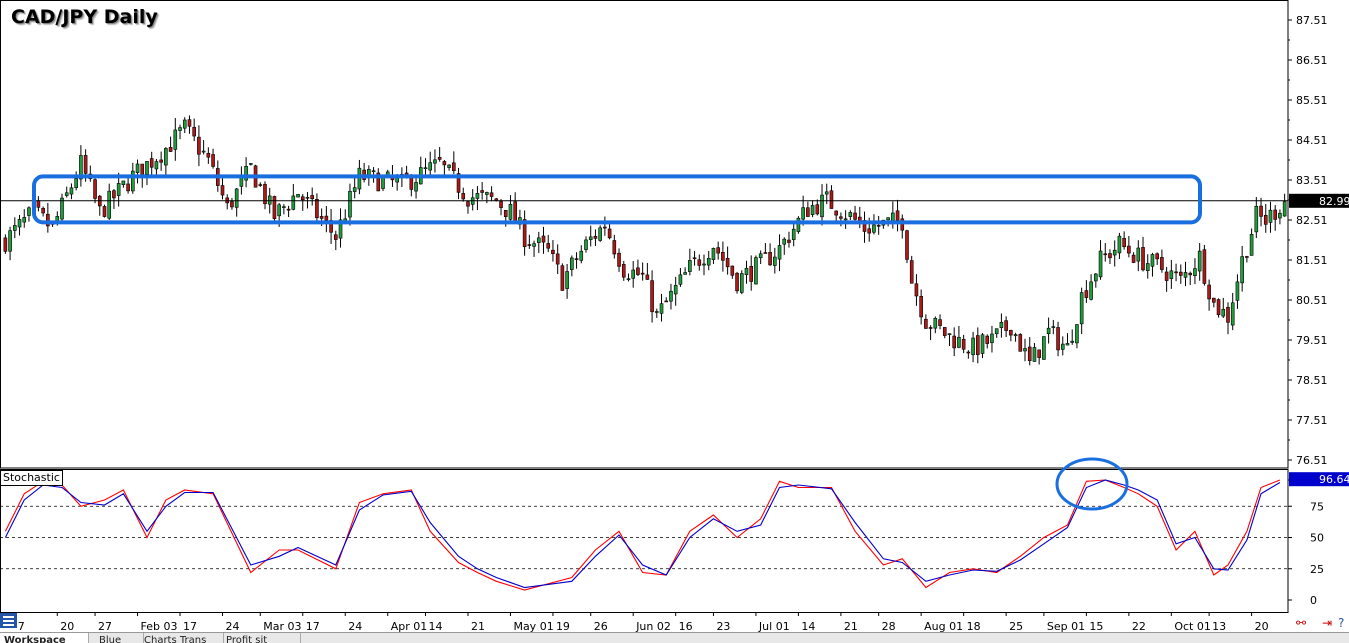 This screenshot has width=1349, height=643. What do you see at coordinates (974, 626) in the screenshot?
I see `x-tick-label: 18` at bounding box center [974, 626].